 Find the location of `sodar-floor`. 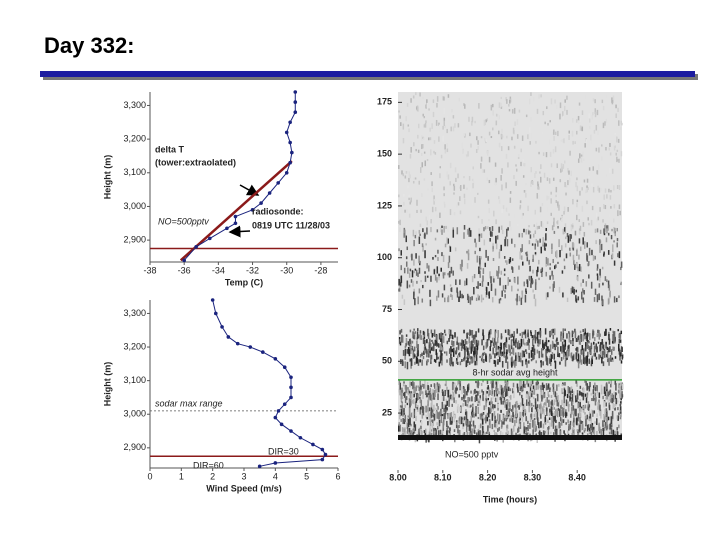

sodar-floor is located at coordinates (510, 437).